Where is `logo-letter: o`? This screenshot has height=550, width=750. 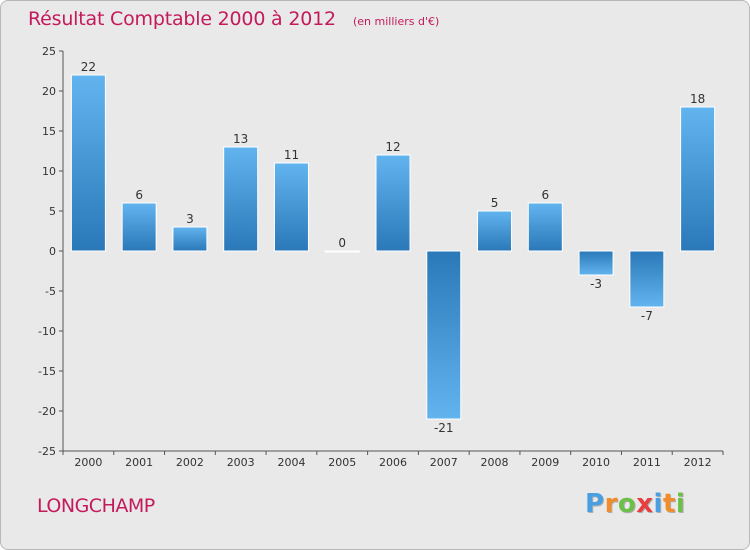 logo-letter: o is located at coordinates (627, 504).